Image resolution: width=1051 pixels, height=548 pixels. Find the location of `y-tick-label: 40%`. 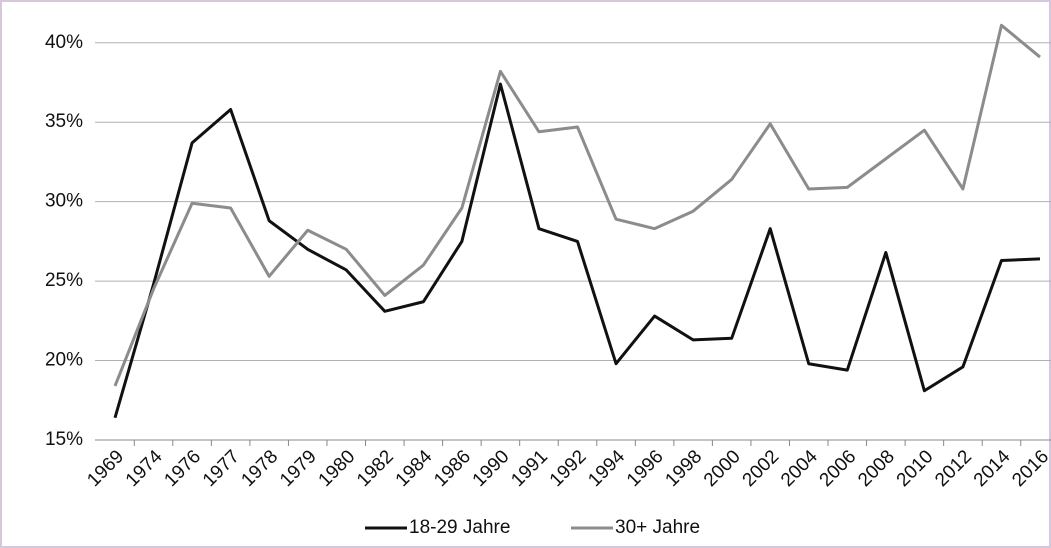

y-tick-label: 40% is located at coordinates (64, 42).